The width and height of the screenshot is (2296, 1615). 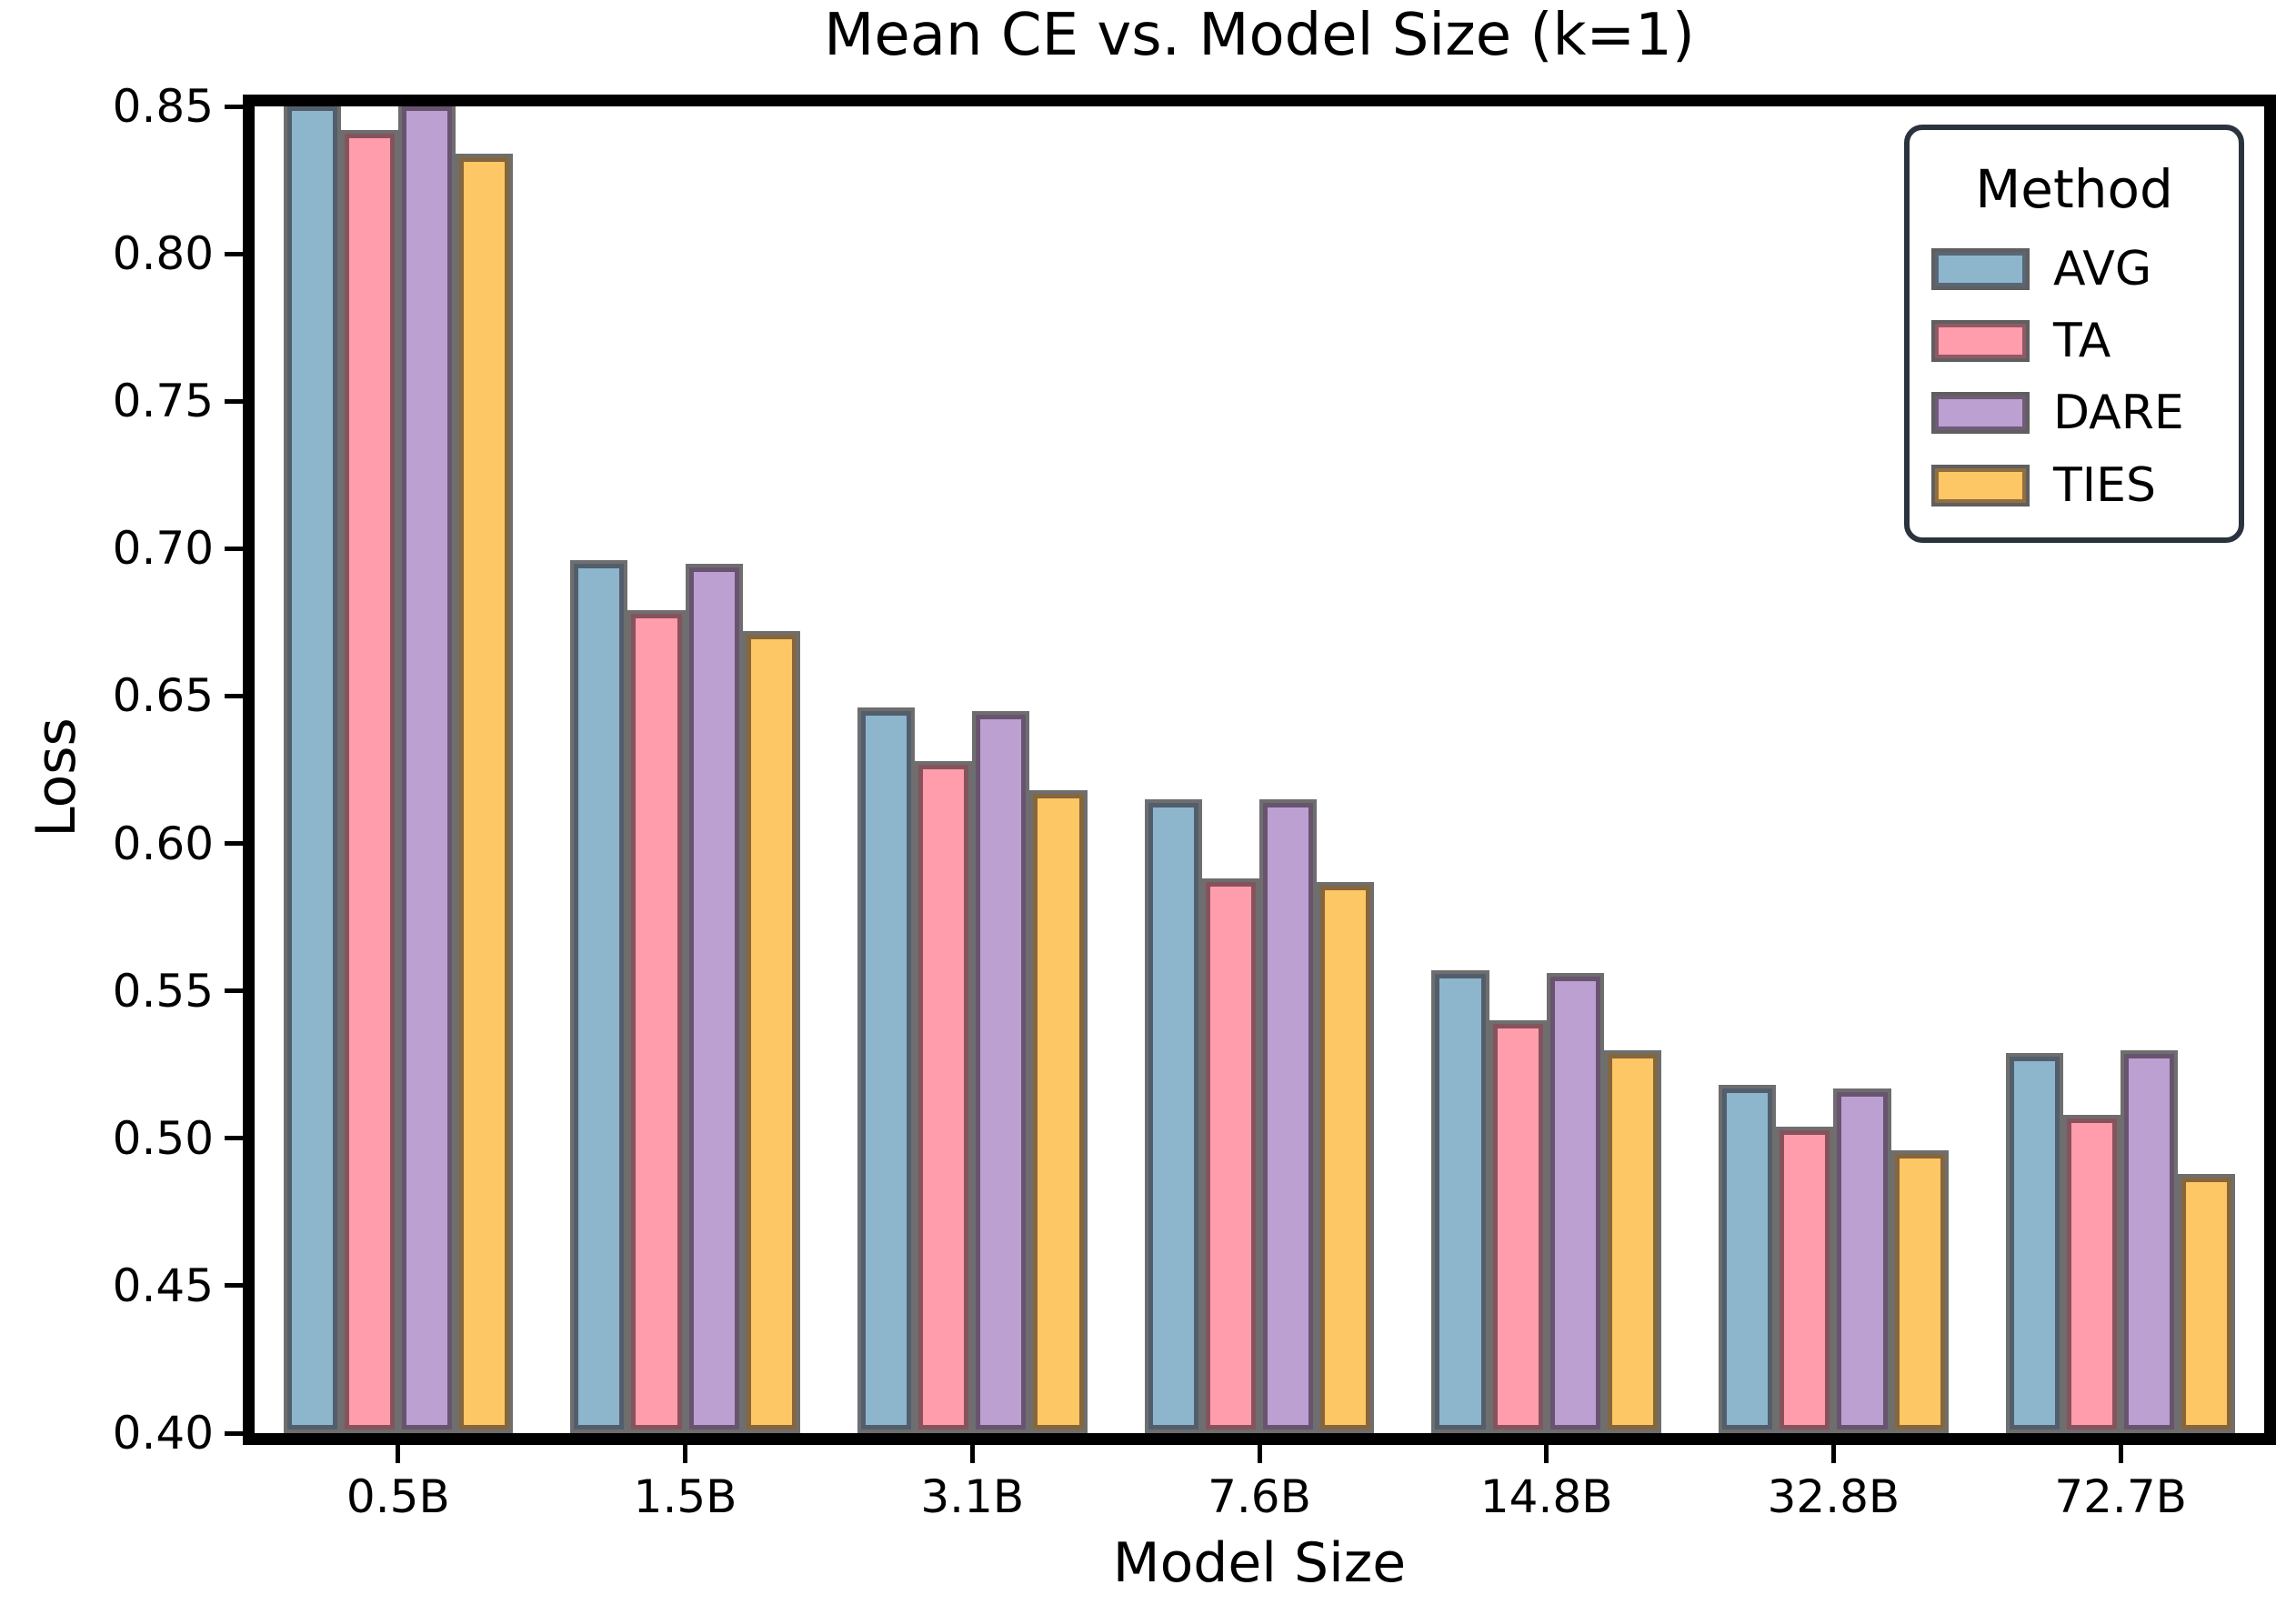 What do you see at coordinates (714, 998) in the screenshot?
I see `bar-dare-1.5B` at bounding box center [714, 998].